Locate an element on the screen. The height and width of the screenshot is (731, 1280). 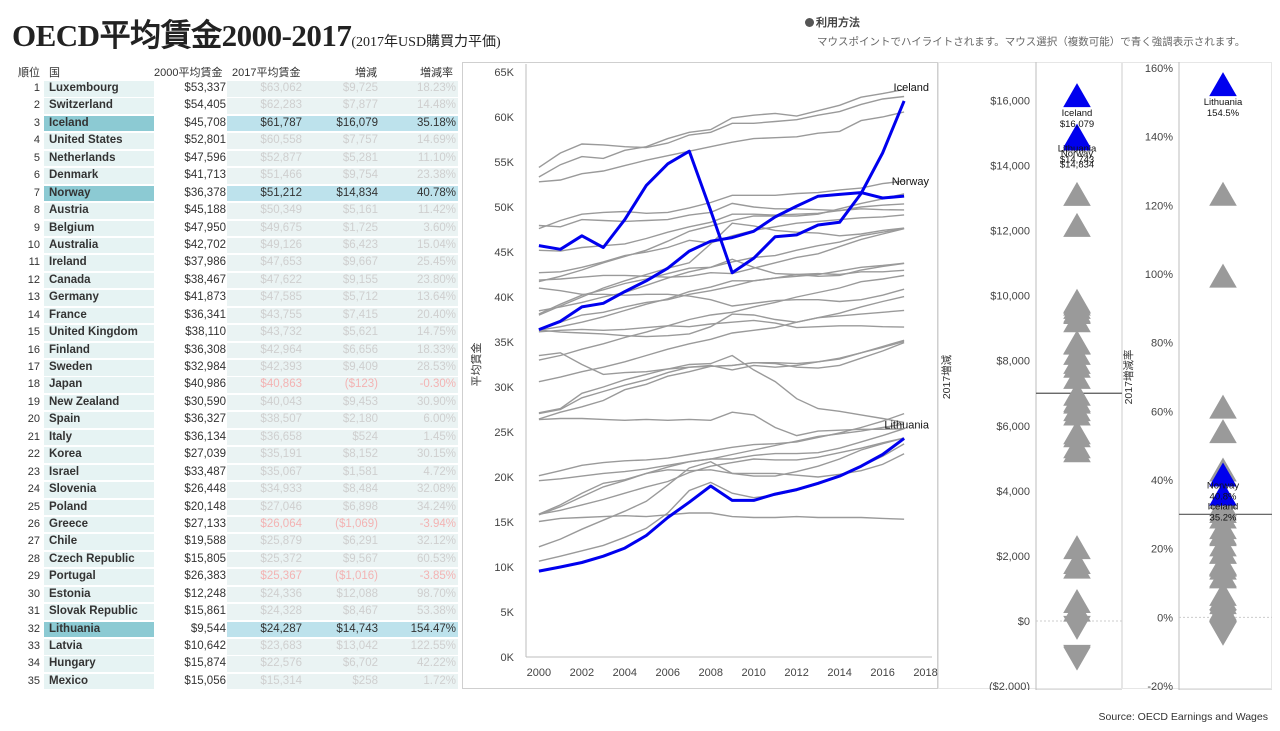
series-line-estonia is located at coordinates (721, 492).